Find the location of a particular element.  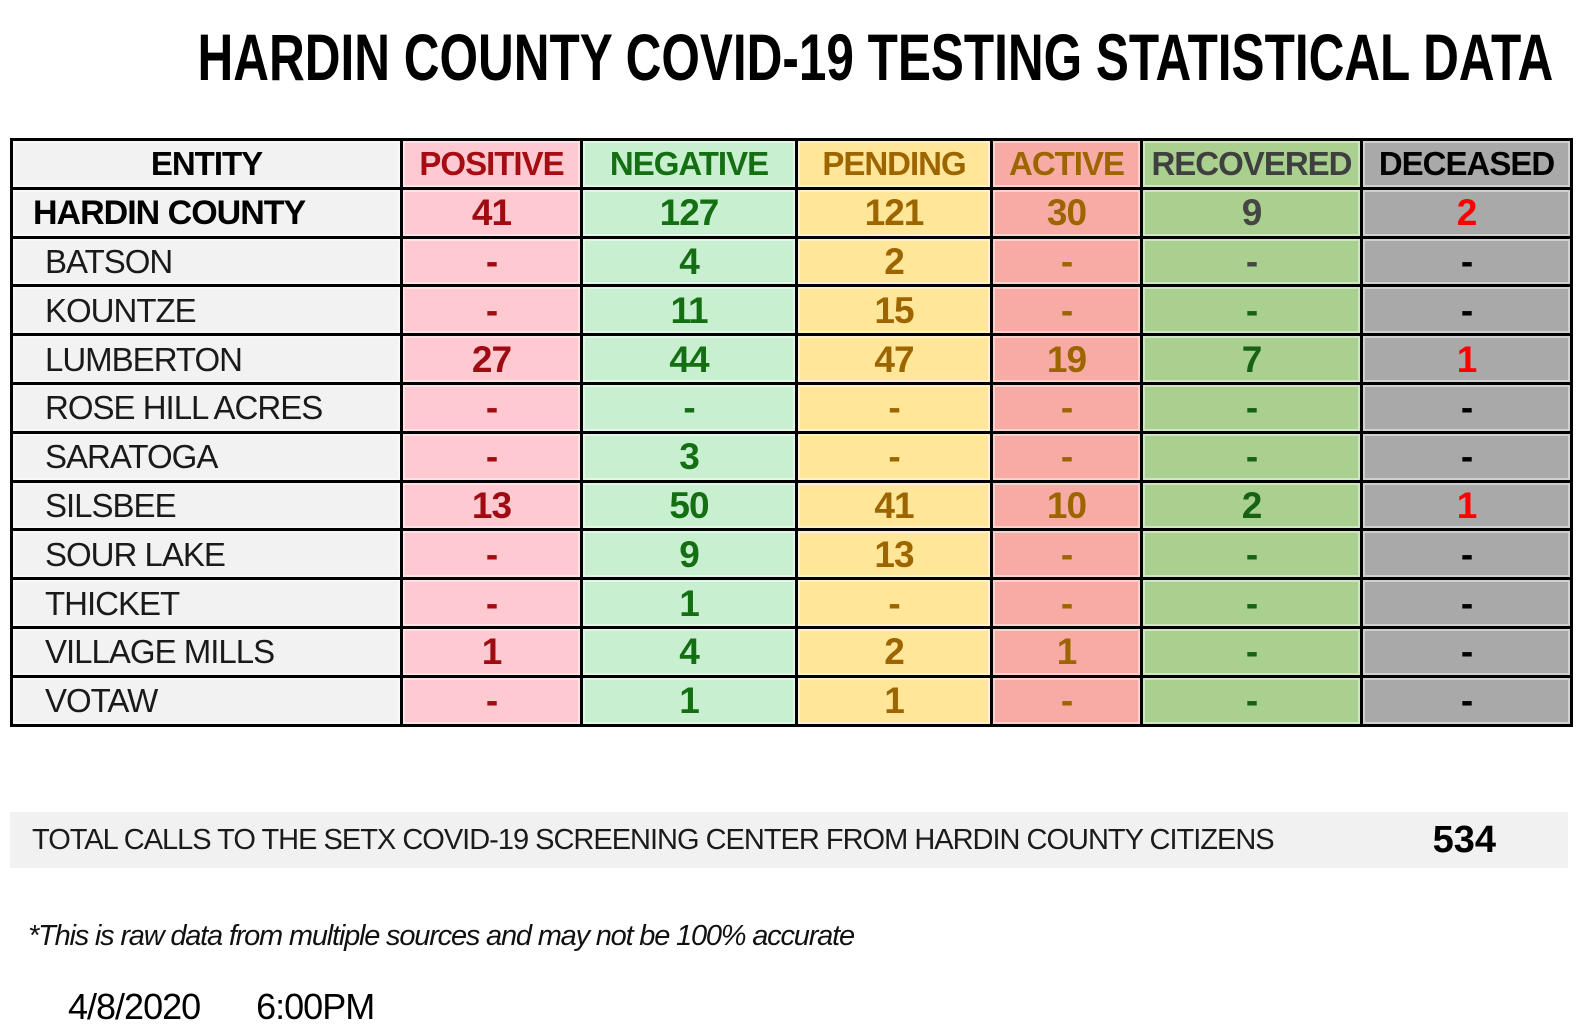

header-active: ACTIVE is located at coordinates (1066, 164).